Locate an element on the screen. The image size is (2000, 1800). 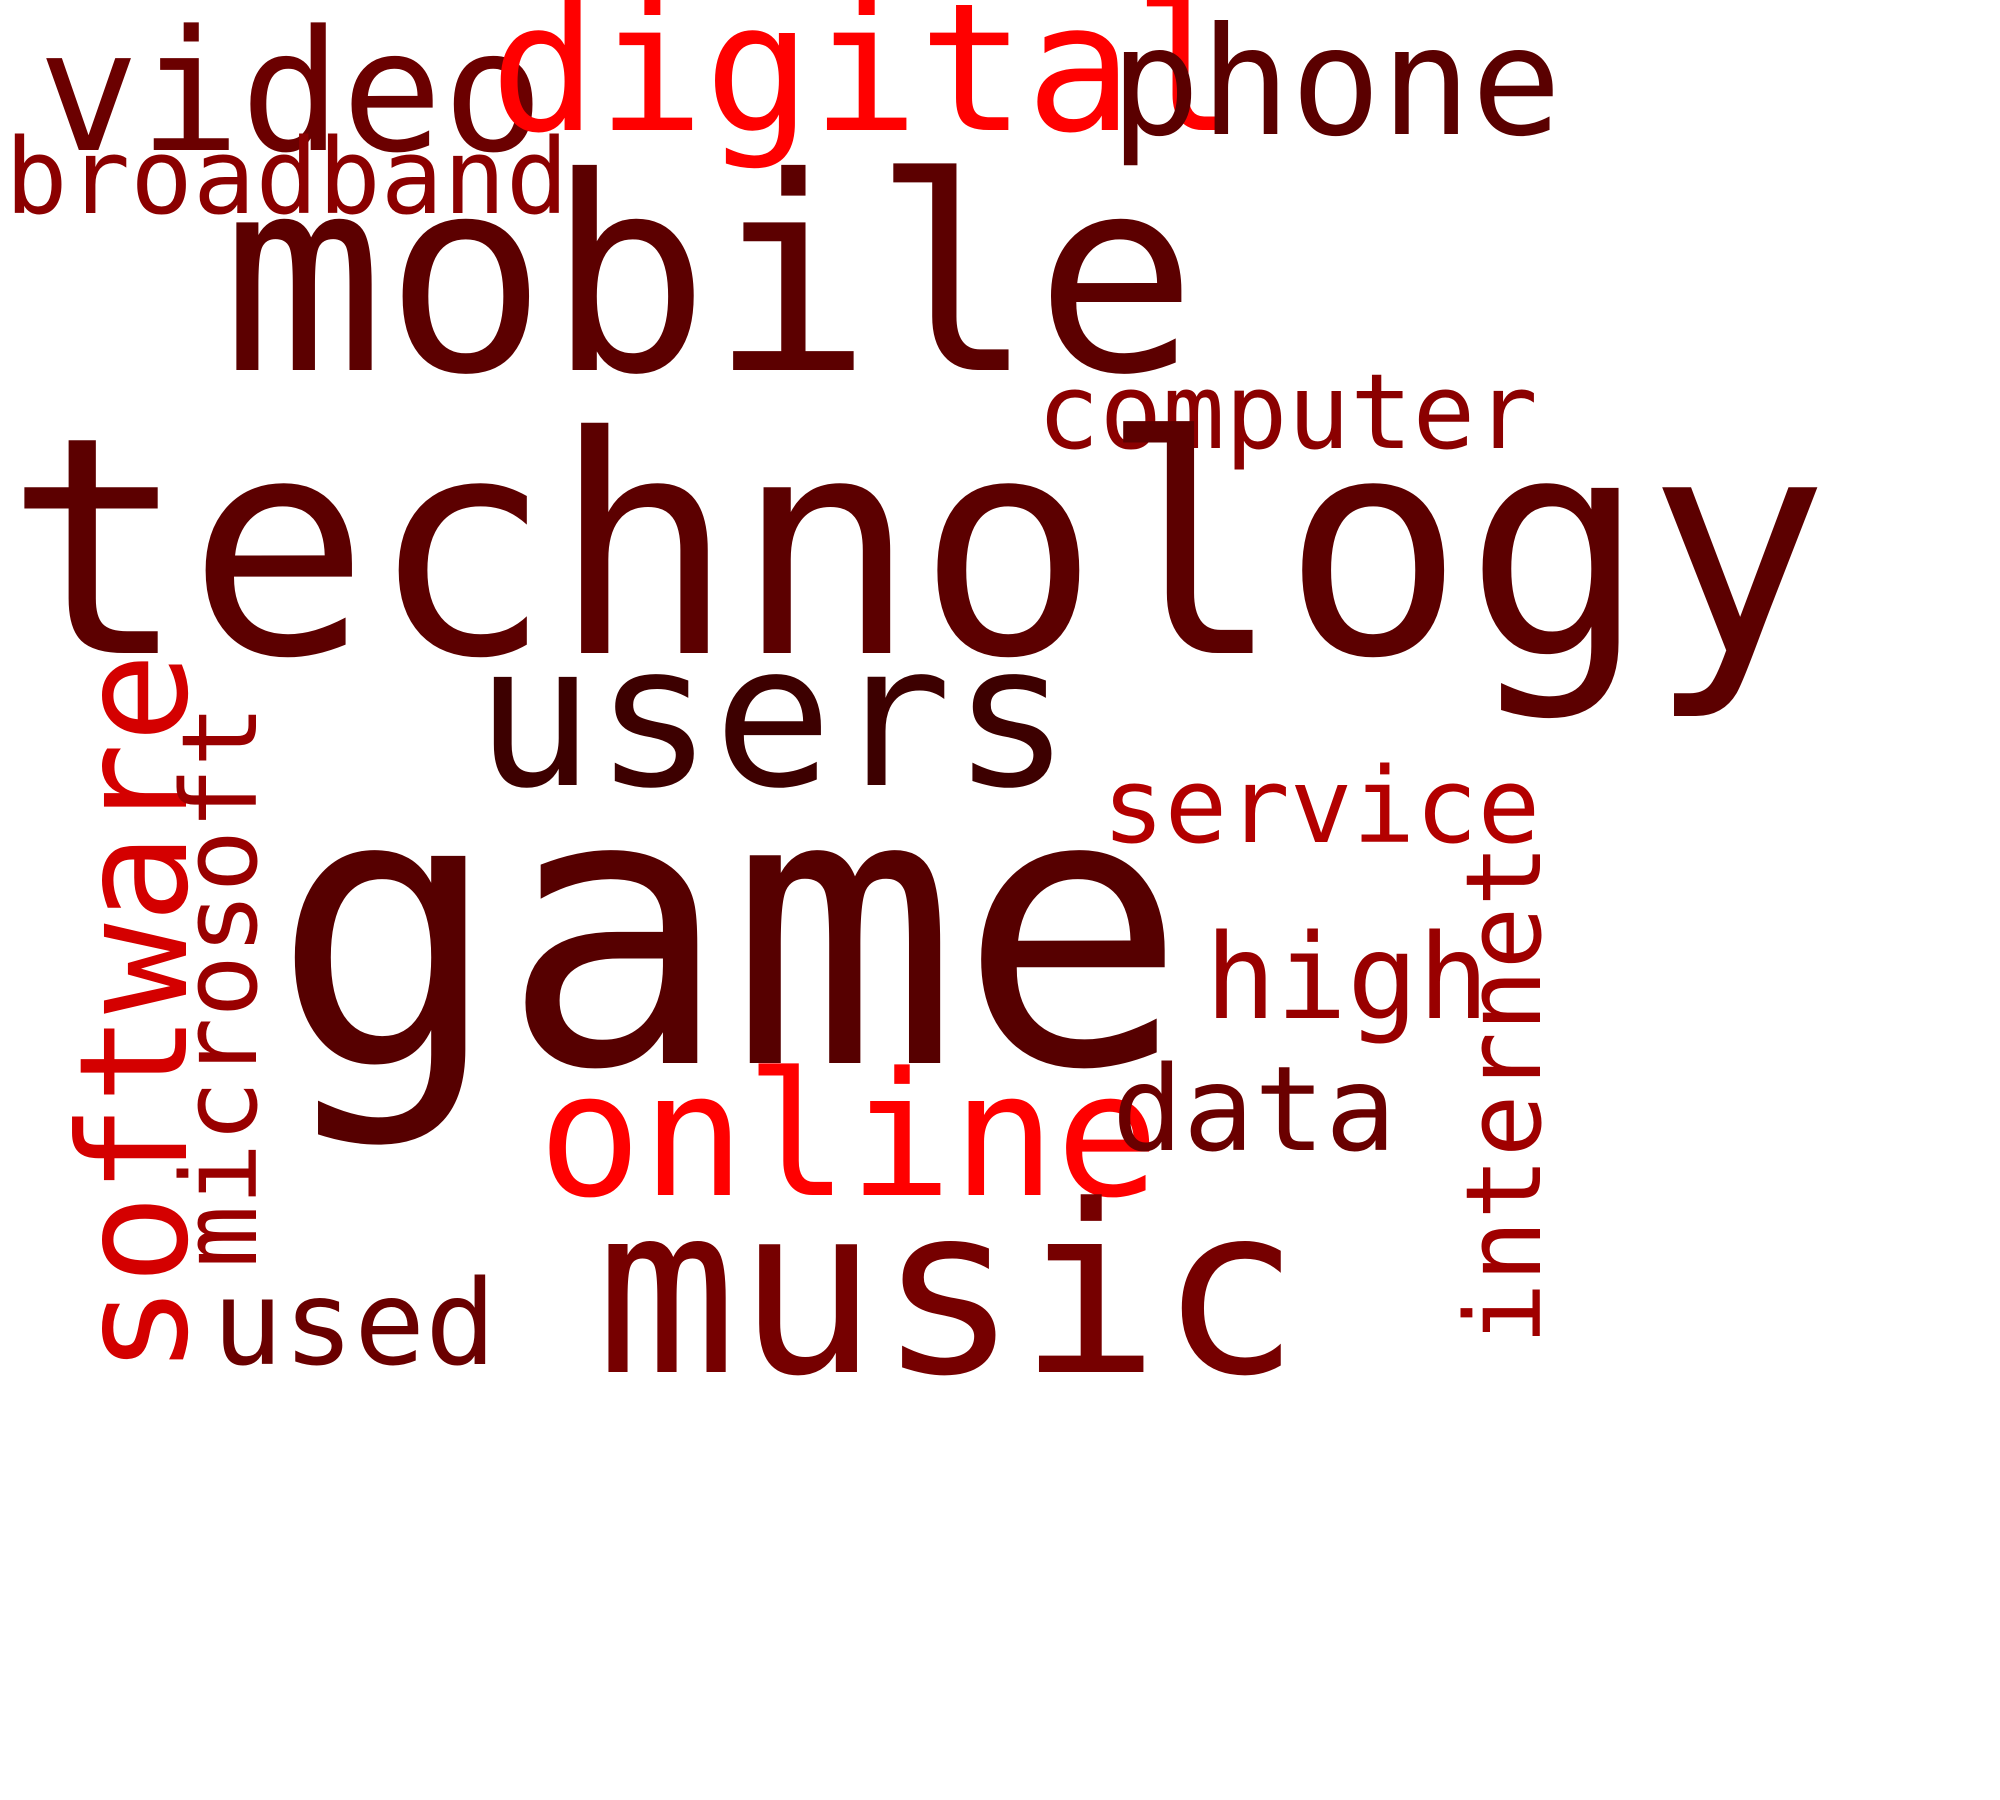
word-internet: internet is located at coordinates (1504, 1094).